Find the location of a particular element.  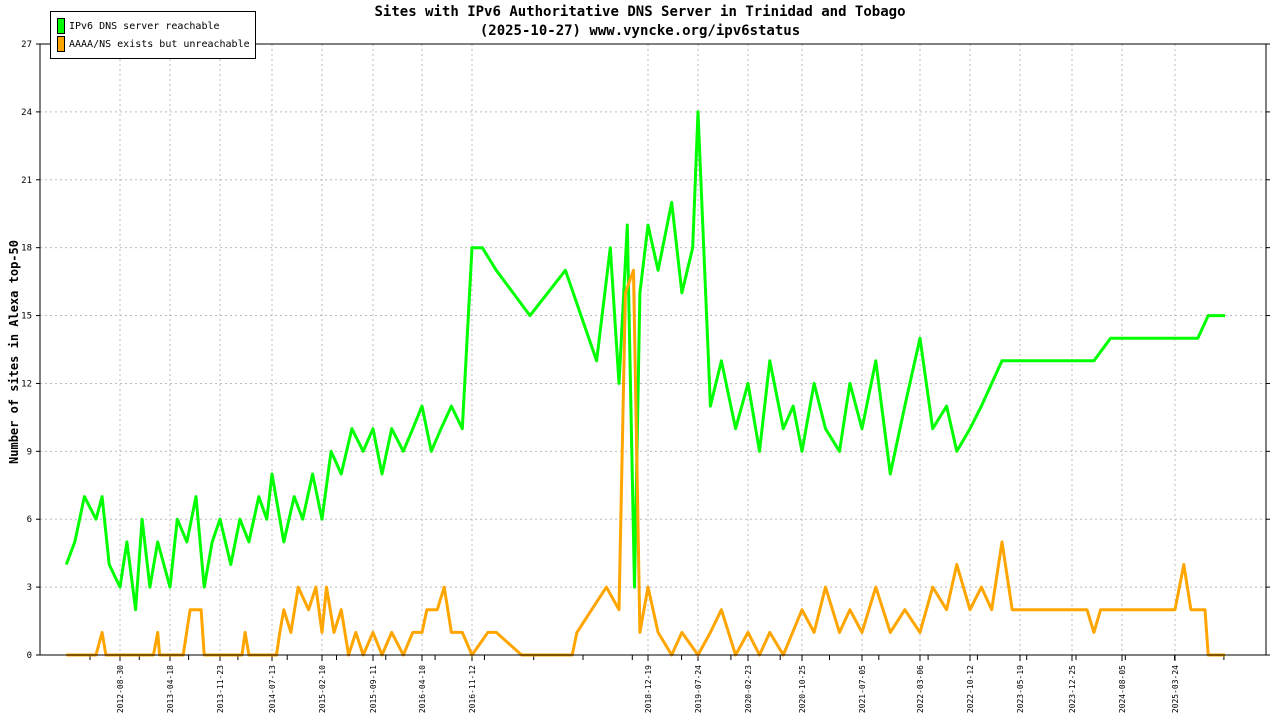

y-tick-label: 0 is located at coordinates (29, 656).